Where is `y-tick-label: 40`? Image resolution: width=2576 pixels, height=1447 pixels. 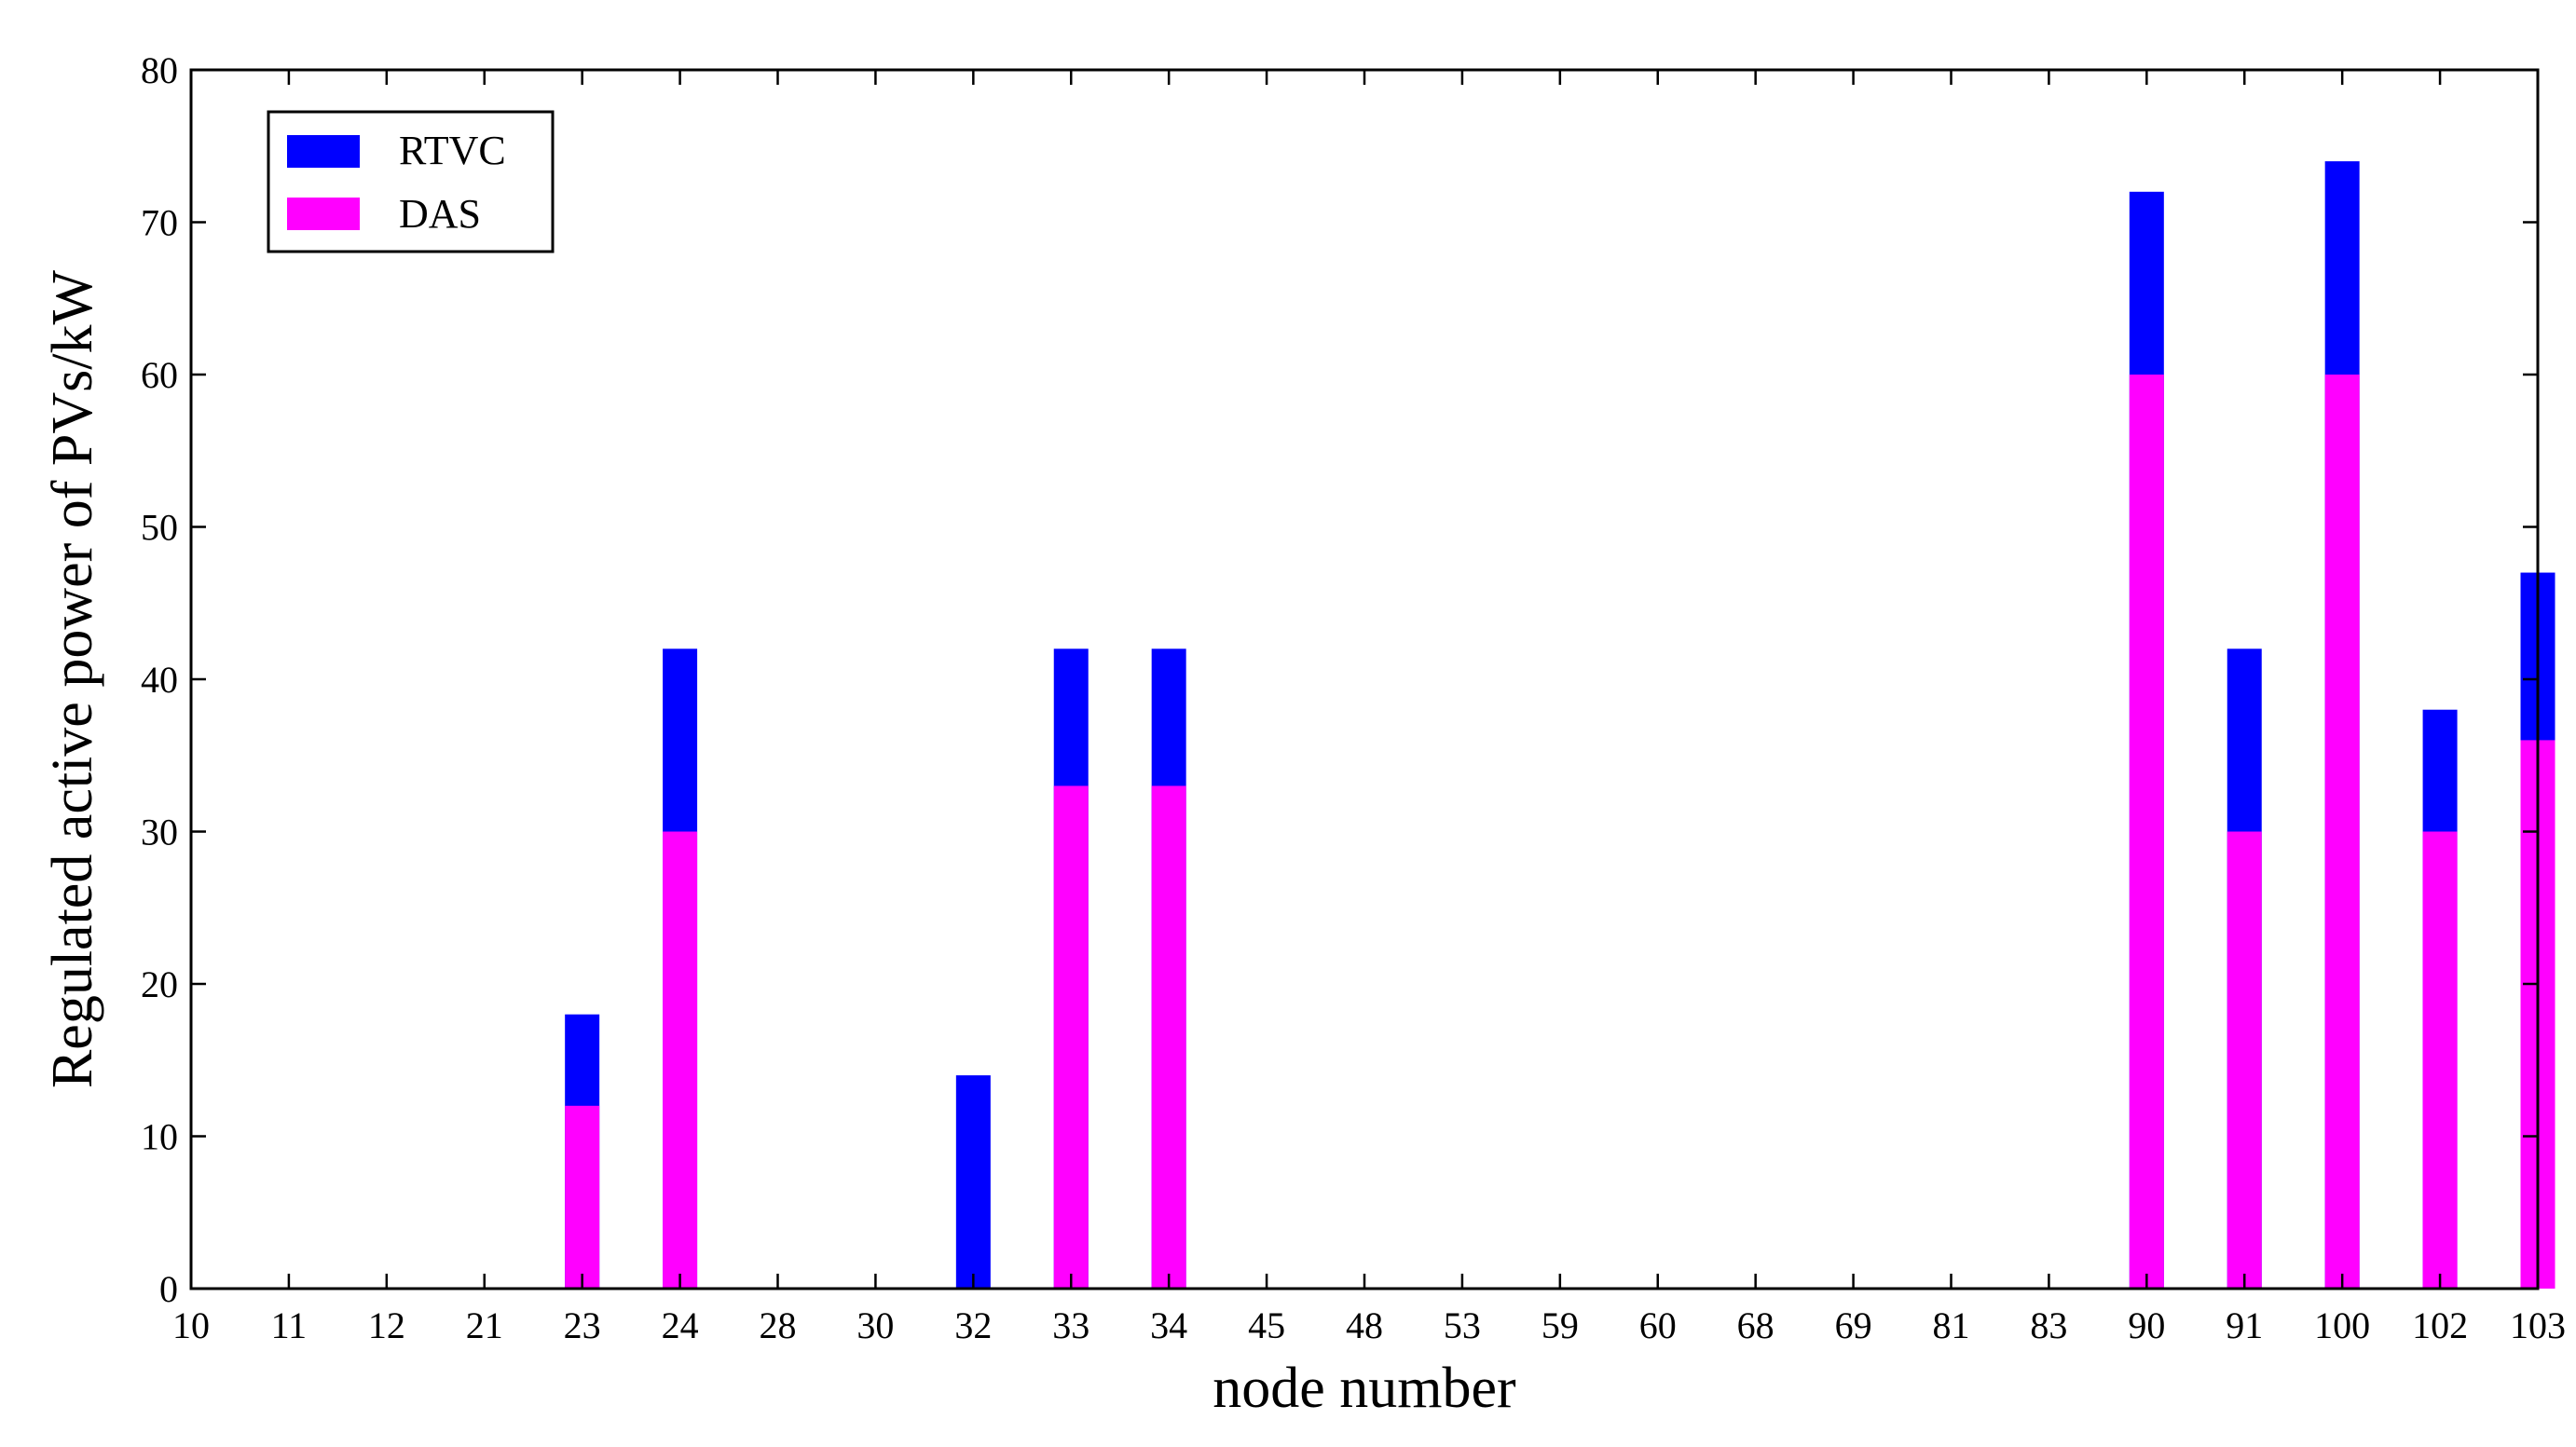 y-tick-label: 40 is located at coordinates (159, 680).